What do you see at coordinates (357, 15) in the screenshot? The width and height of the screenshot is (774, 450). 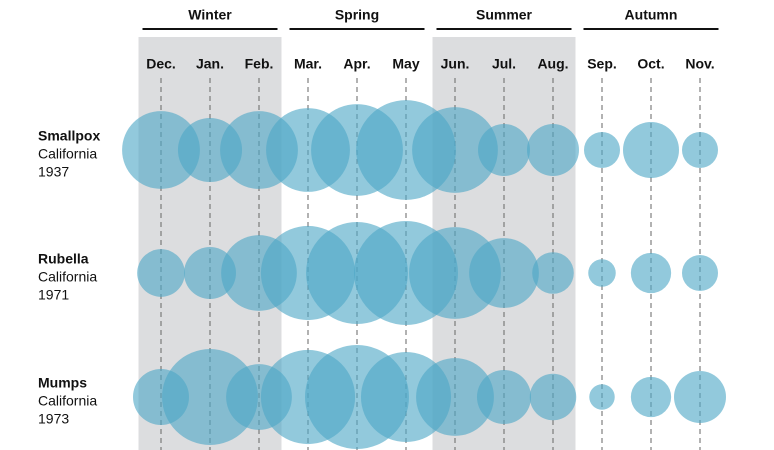 I see `season-label: Spring` at bounding box center [357, 15].